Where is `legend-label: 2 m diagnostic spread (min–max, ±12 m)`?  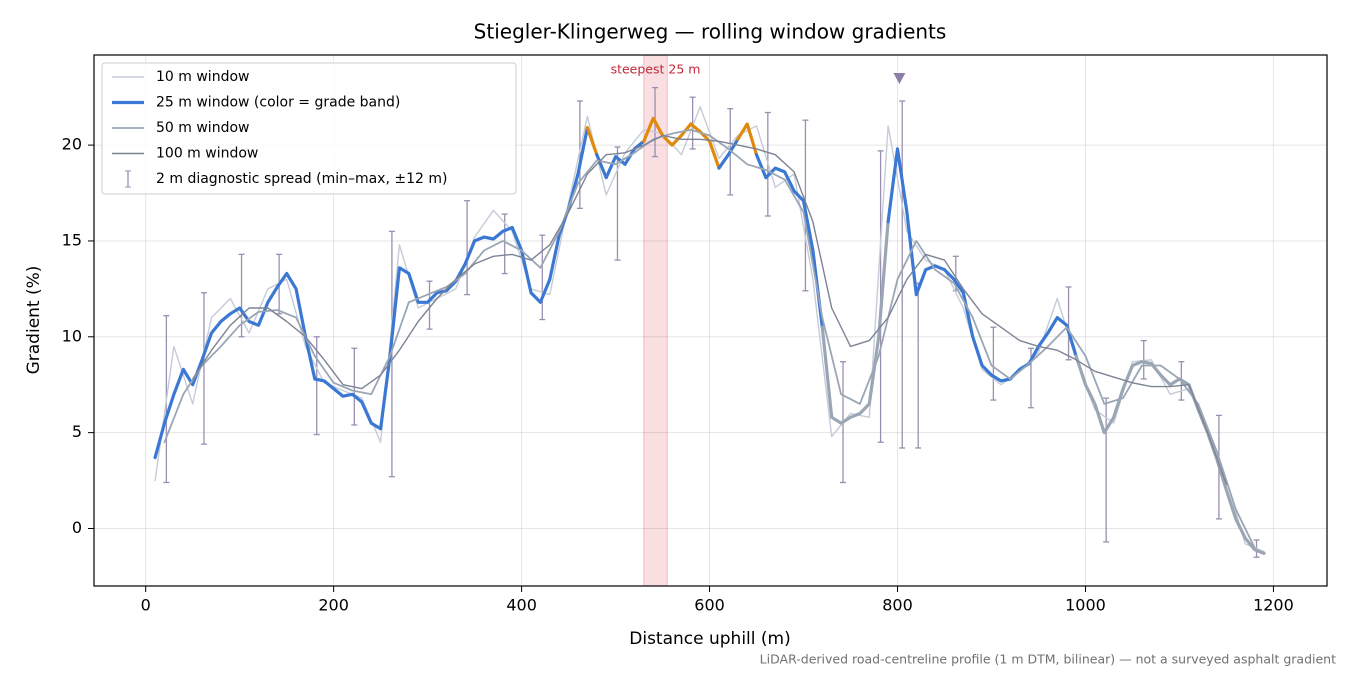 legend-label: 2 m diagnostic spread (min–max, ±12 m) is located at coordinates (301, 179).